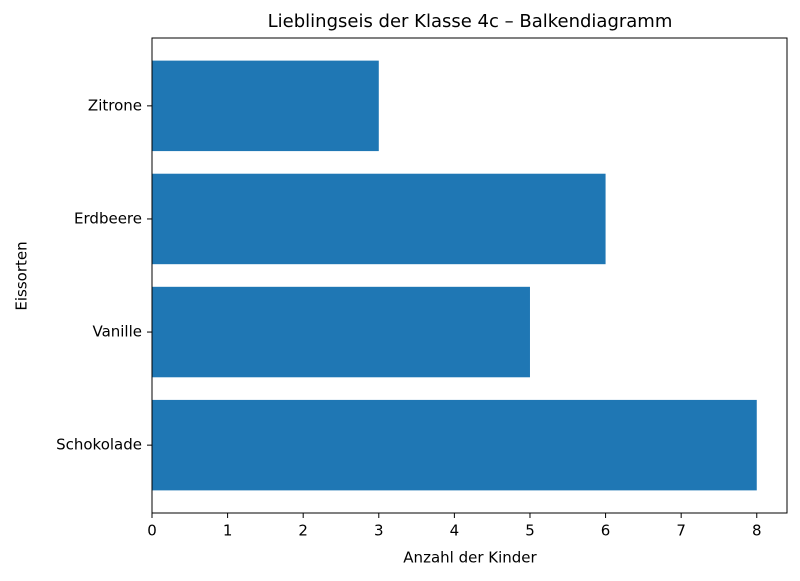  I want to click on x-tick-label: 4, so click(455, 531).